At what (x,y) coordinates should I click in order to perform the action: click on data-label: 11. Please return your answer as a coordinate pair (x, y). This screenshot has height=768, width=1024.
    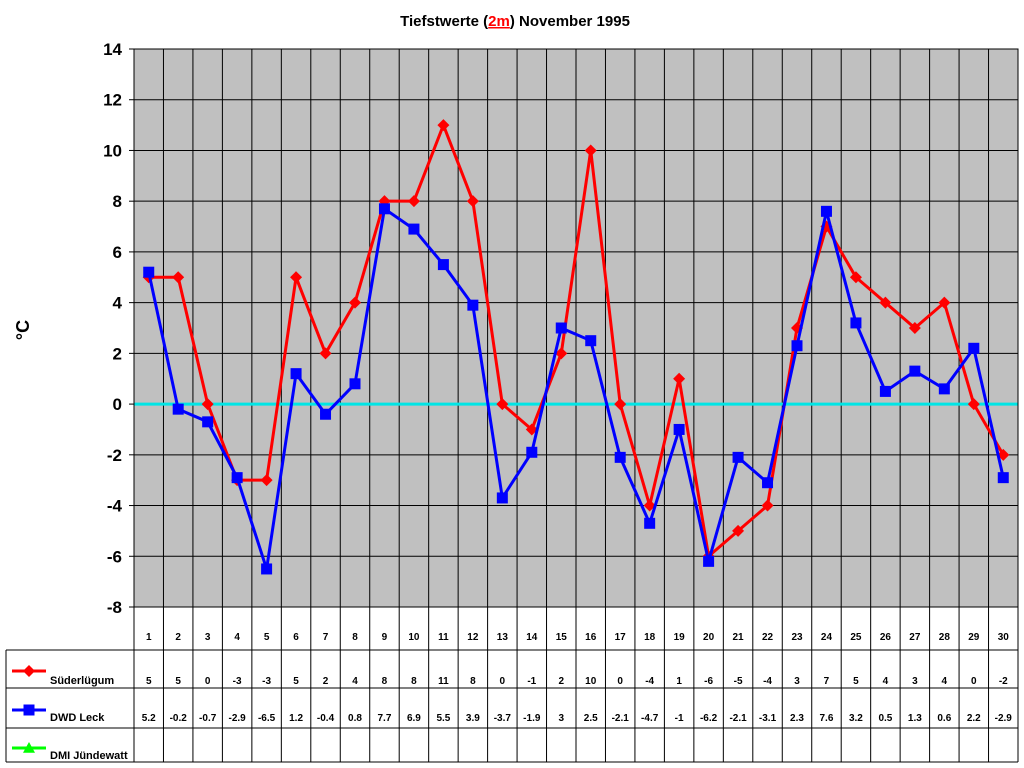
    Looking at the image, I should click on (443, 681).